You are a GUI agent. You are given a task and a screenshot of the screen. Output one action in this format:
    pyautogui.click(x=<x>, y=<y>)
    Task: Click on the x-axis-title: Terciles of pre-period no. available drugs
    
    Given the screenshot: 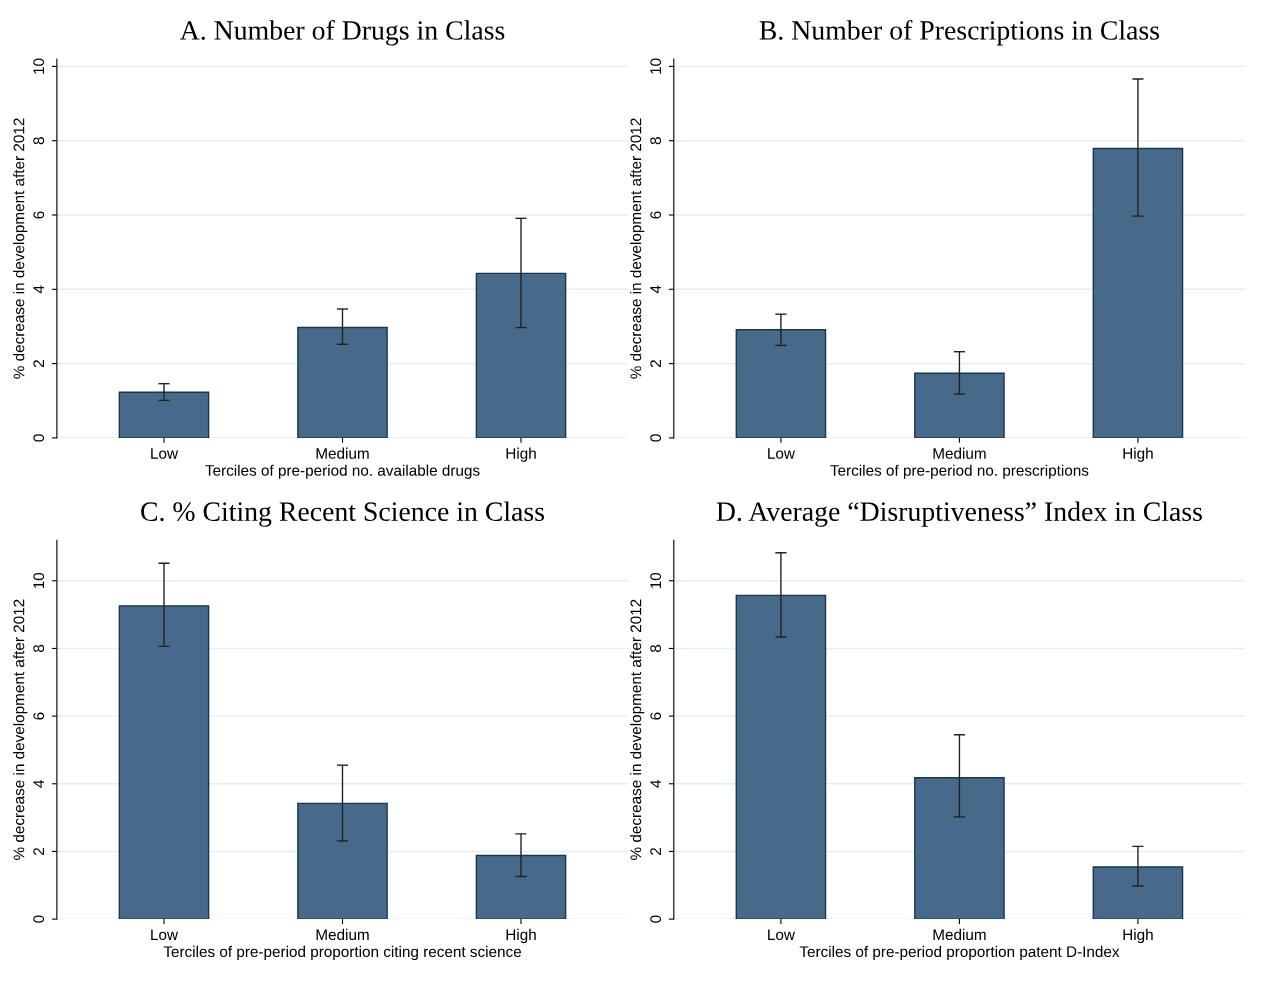 What is the action you would take?
    pyautogui.click(x=342, y=471)
    